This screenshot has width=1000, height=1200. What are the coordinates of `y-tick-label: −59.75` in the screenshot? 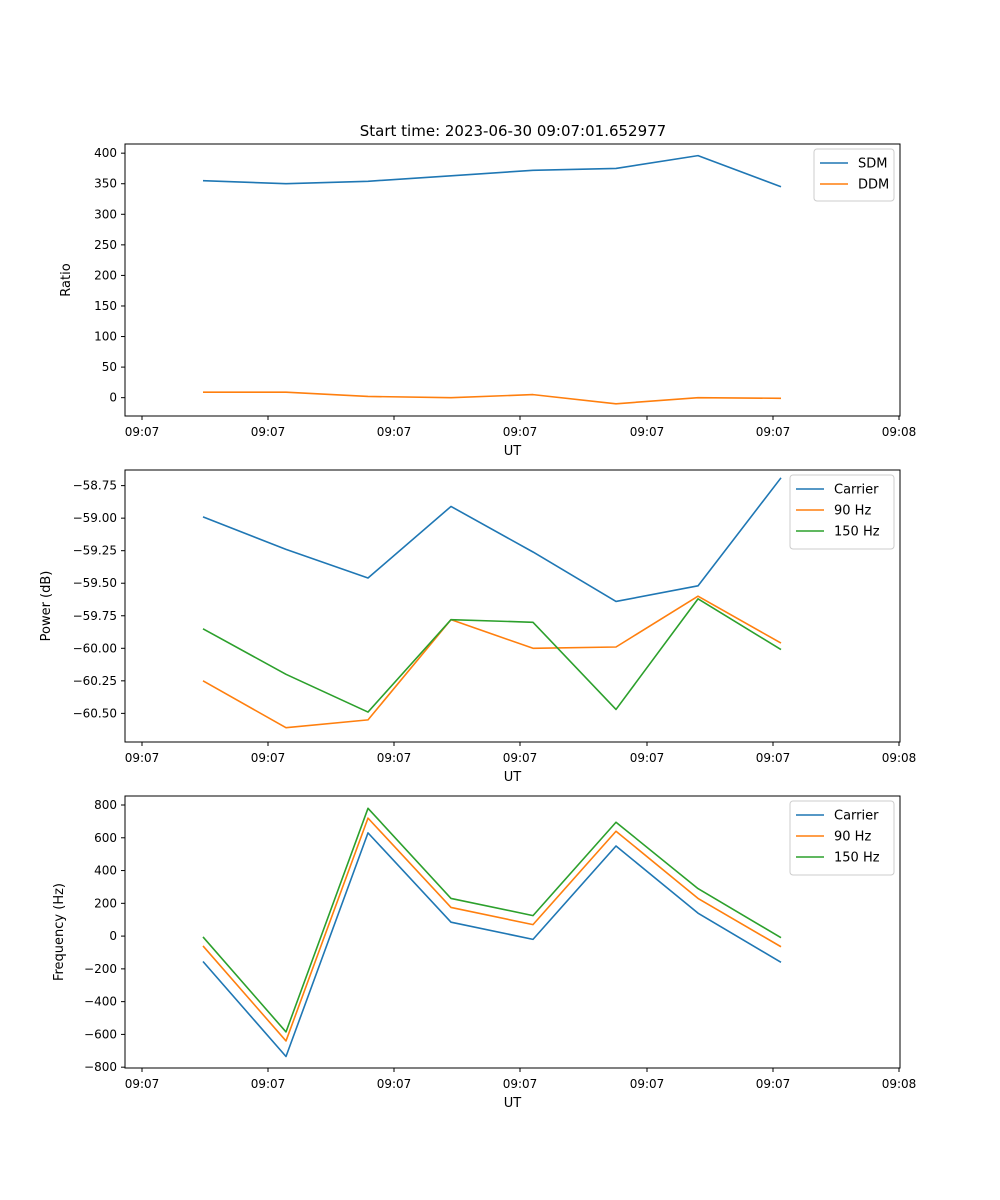 It's located at (95, 616).